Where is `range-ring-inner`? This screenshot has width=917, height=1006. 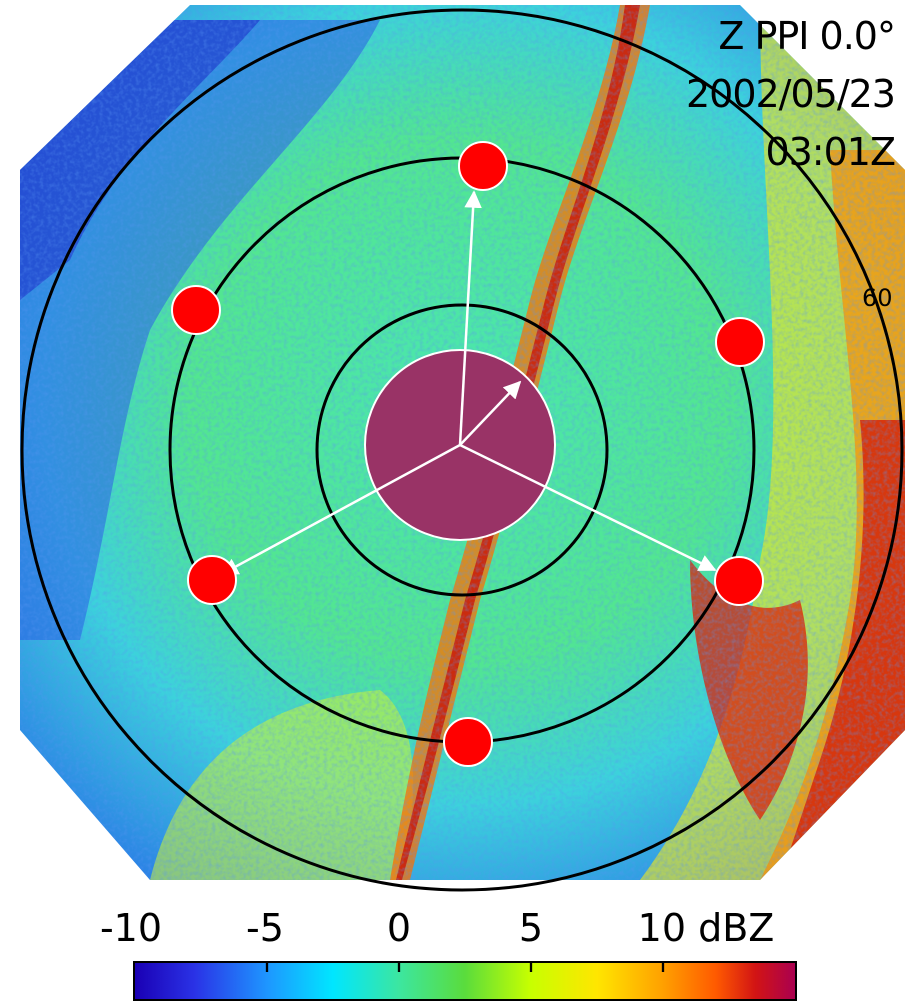
range-ring-inner is located at coordinates (462, 450).